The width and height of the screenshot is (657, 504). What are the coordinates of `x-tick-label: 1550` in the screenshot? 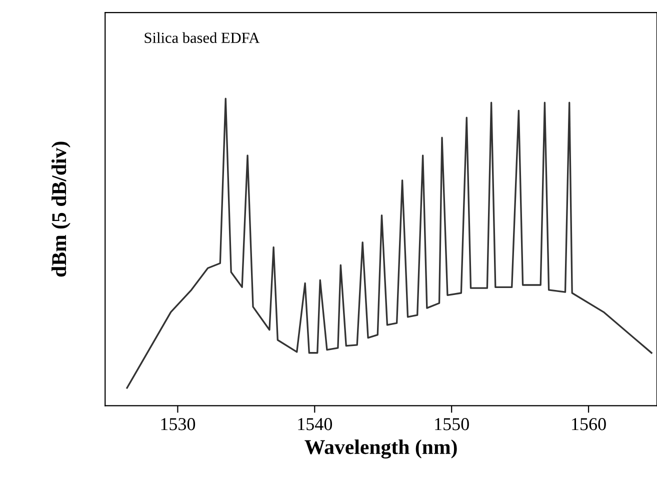 It's located at (452, 424).